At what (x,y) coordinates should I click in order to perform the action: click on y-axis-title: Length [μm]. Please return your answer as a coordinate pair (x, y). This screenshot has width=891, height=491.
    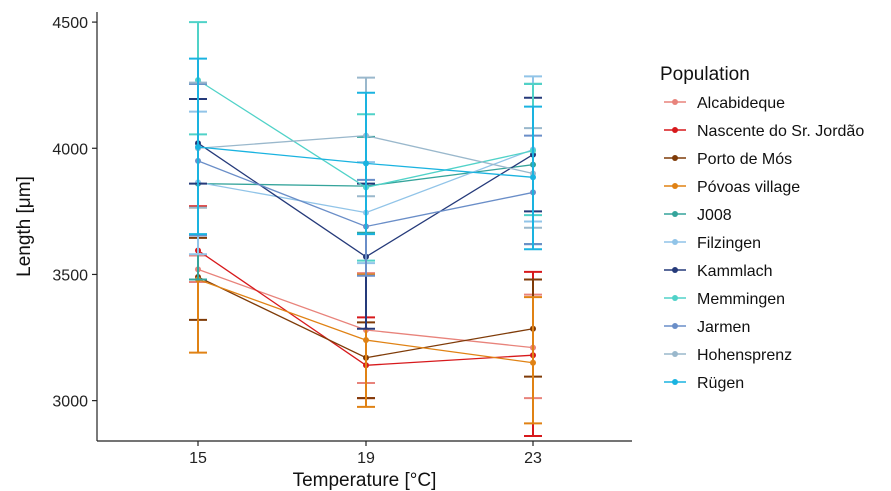
    Looking at the image, I should click on (24, 226).